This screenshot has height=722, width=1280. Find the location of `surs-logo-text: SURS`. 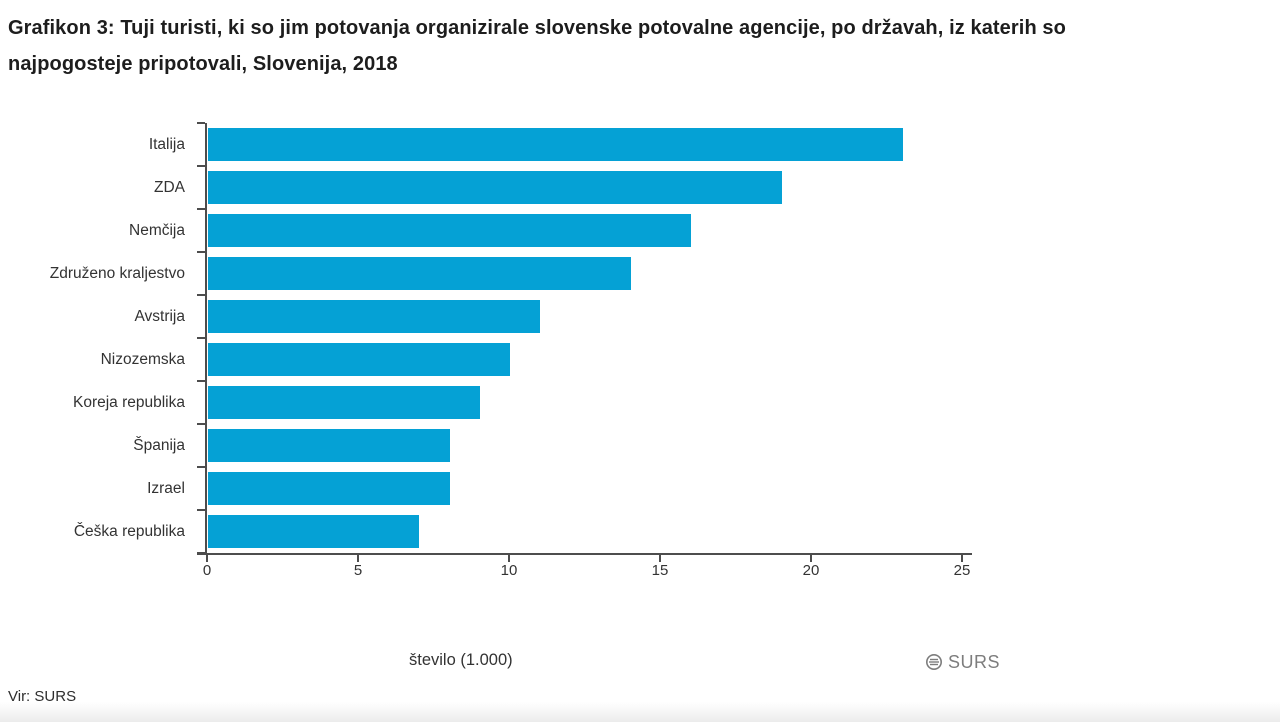

surs-logo-text: SURS is located at coordinates (974, 661).